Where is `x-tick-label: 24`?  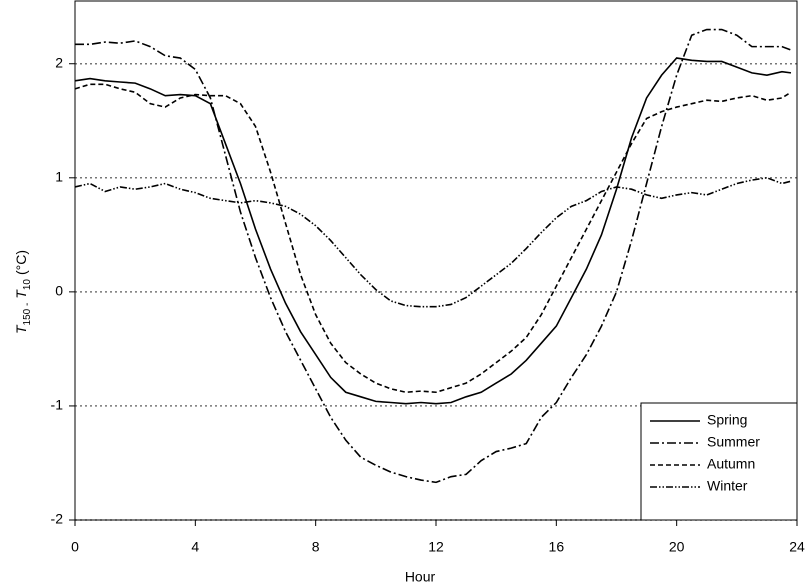
x-tick-label: 24 is located at coordinates (797, 547).